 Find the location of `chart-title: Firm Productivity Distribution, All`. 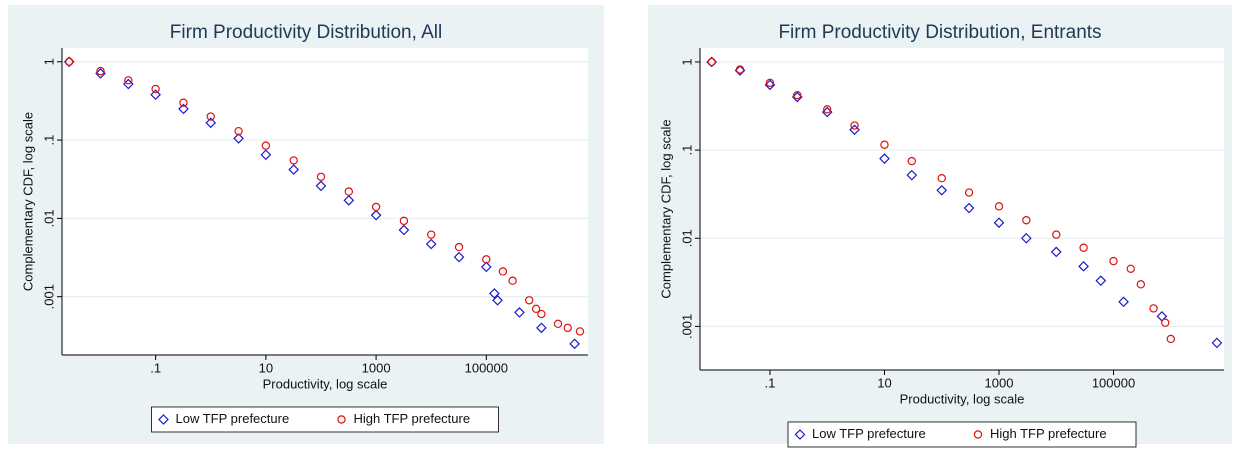

chart-title: Firm Productivity Distribution, All is located at coordinates (306, 32).